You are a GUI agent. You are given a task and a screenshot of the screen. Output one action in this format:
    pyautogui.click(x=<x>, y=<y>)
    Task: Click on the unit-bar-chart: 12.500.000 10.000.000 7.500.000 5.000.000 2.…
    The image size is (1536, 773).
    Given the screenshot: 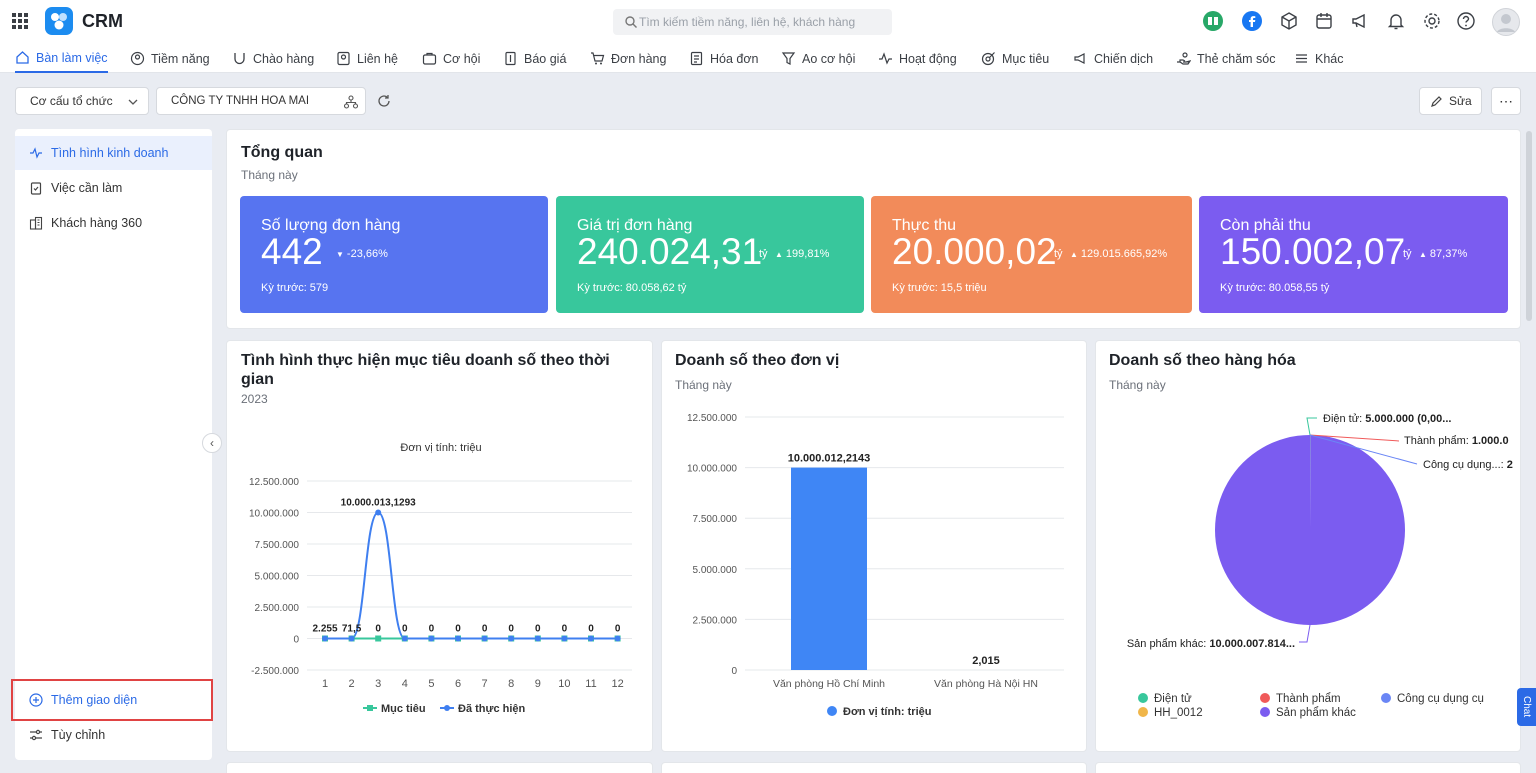 What is the action you would take?
    pyautogui.click(x=875, y=565)
    